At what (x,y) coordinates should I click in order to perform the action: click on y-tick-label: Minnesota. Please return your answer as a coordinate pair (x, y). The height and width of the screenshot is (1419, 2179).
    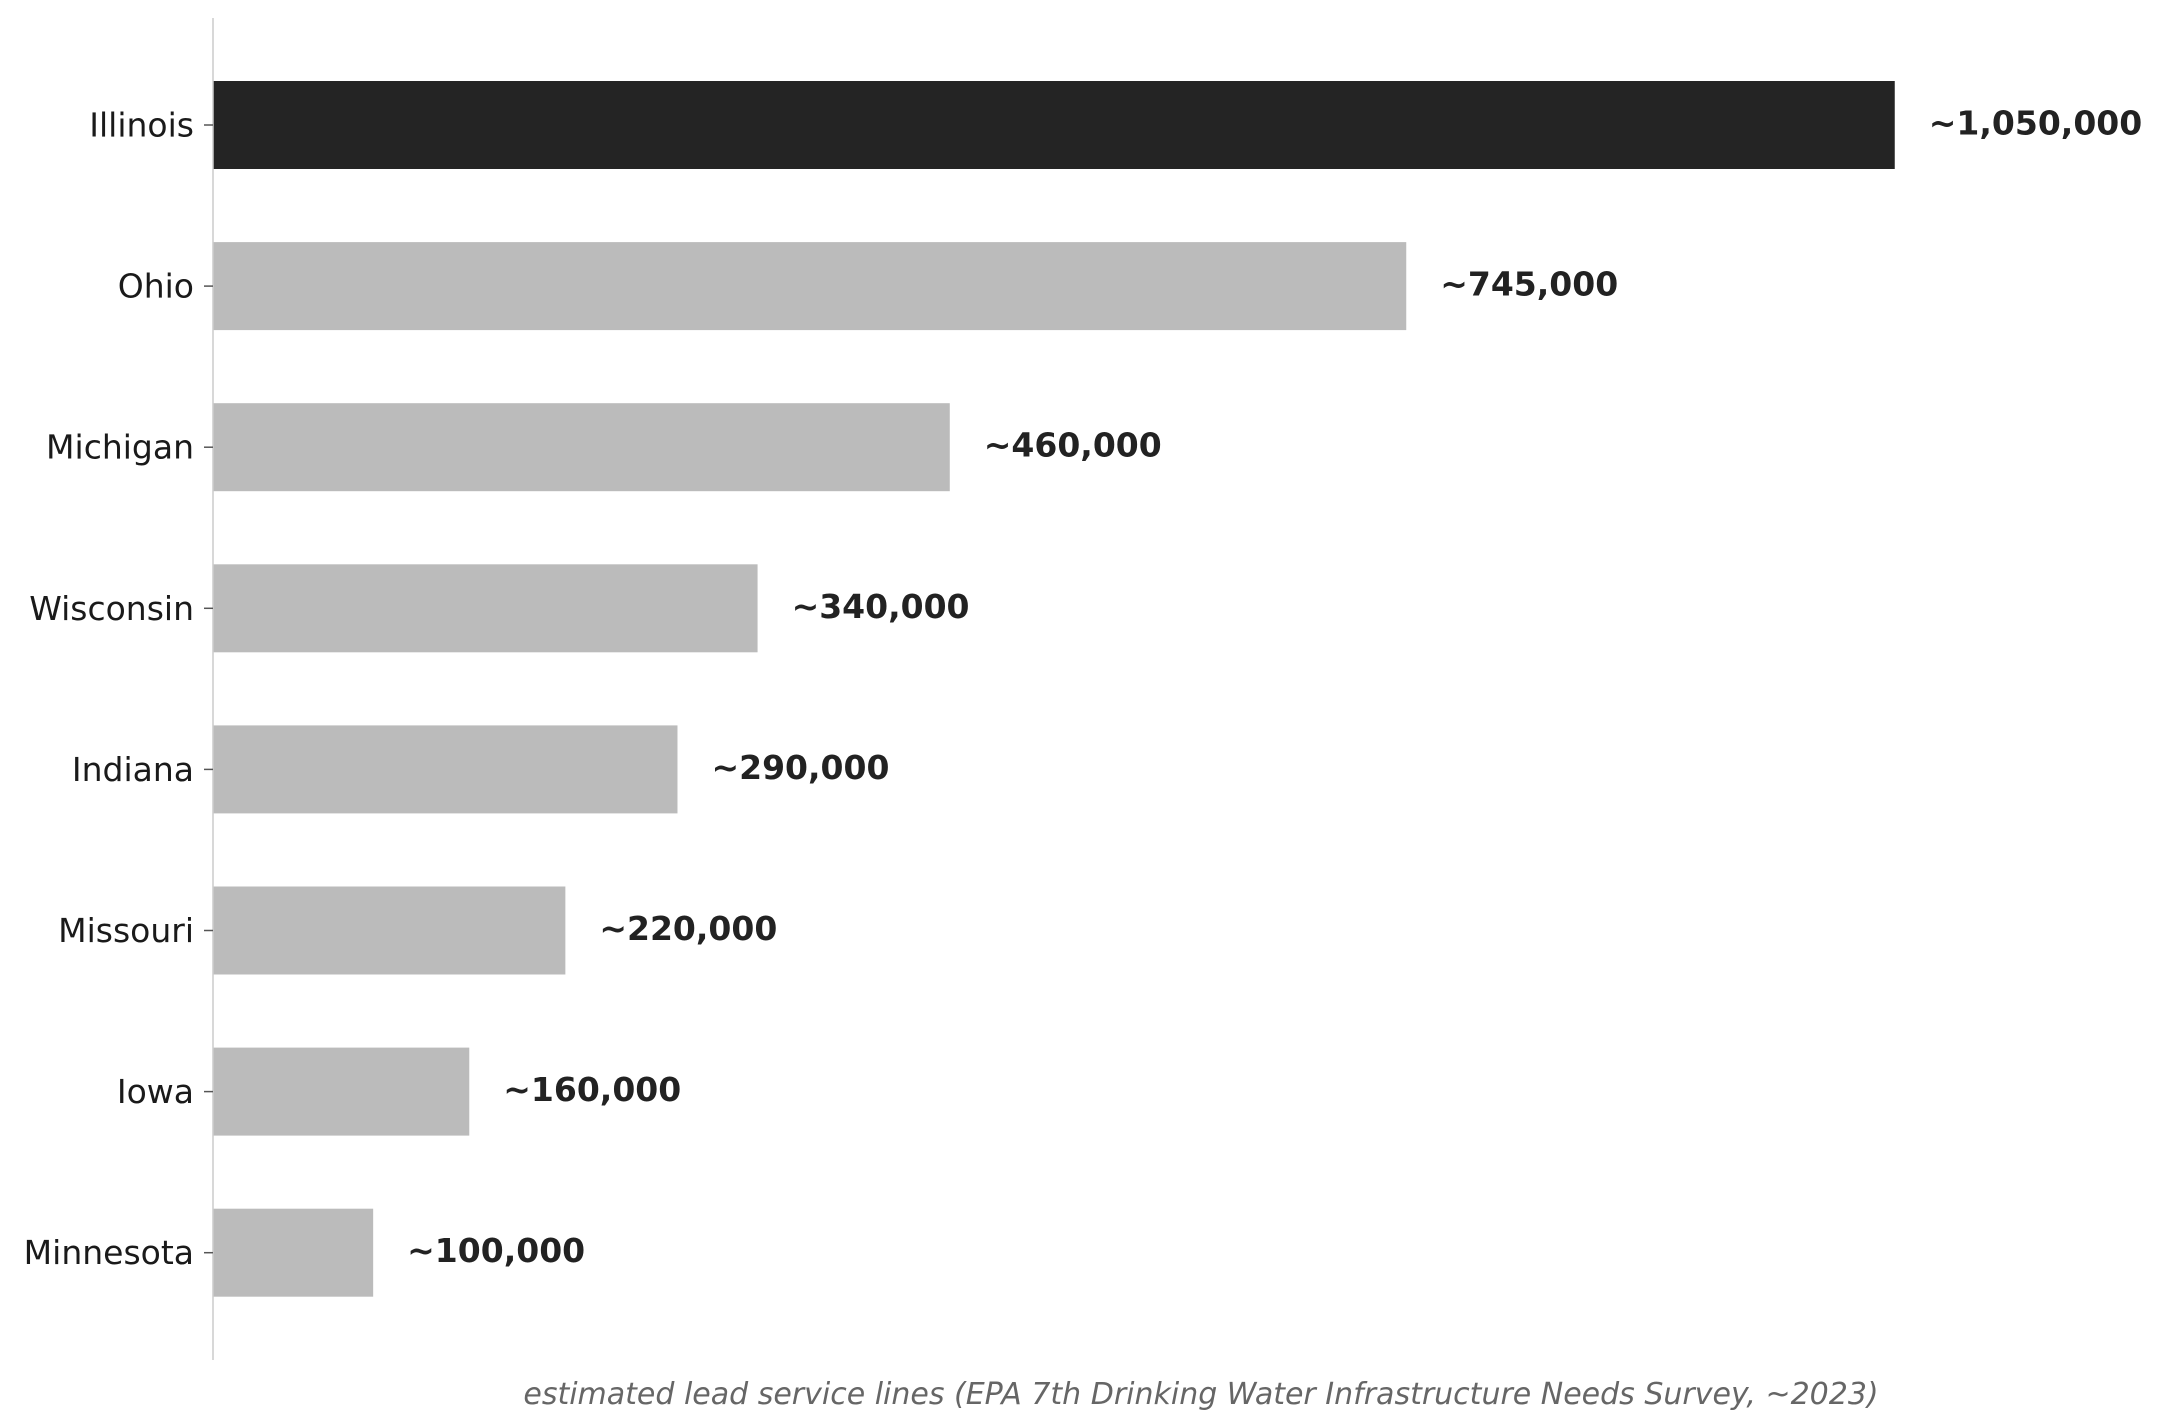
    Looking at the image, I should click on (109, 1252).